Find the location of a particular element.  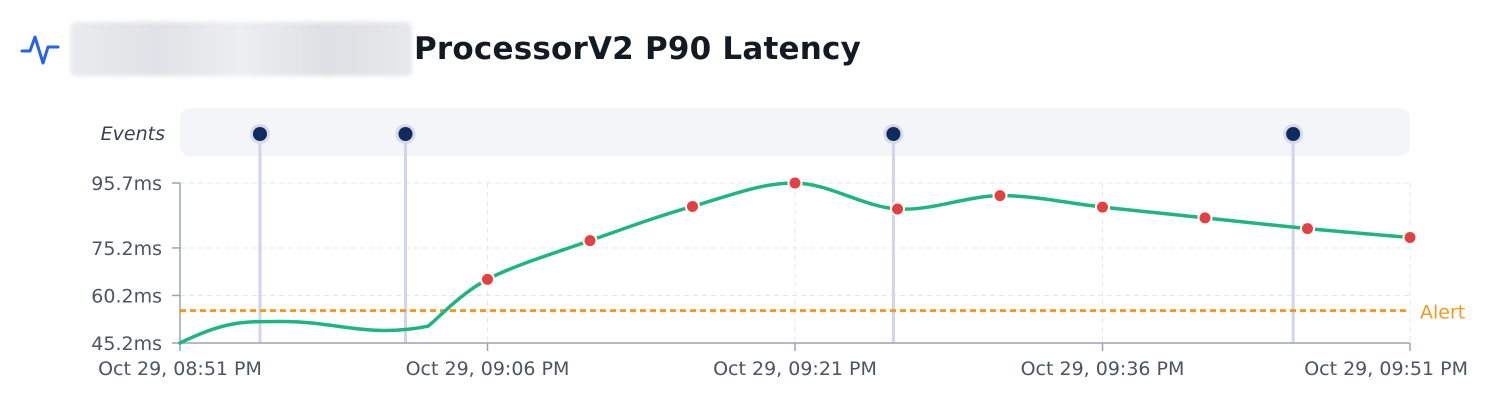

redacted-title-prefix is located at coordinates (241, 49).